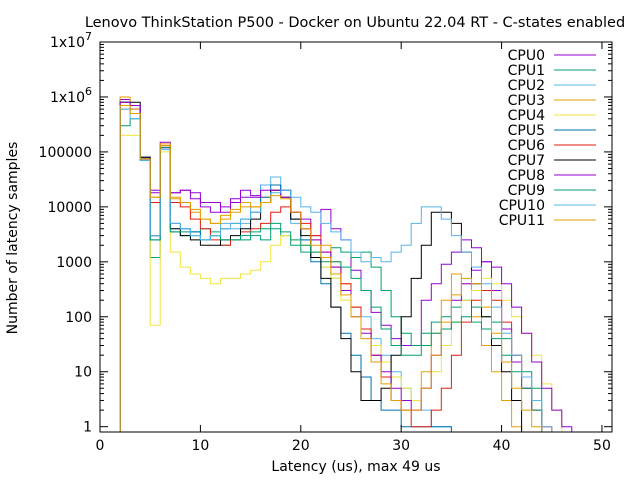  Describe the element at coordinates (526, 176) in the screenshot. I see `legend-label-cpu8: CPU8` at that location.